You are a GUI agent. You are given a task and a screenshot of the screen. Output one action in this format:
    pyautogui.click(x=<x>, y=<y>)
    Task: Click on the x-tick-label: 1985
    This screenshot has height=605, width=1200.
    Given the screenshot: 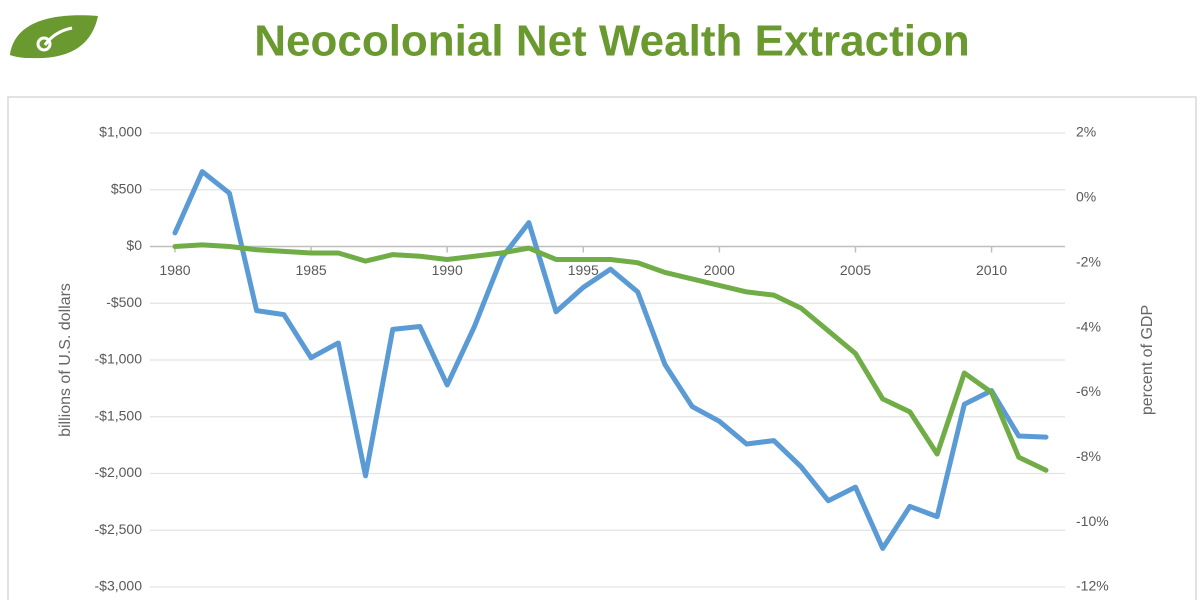 What is the action you would take?
    pyautogui.click(x=311, y=270)
    